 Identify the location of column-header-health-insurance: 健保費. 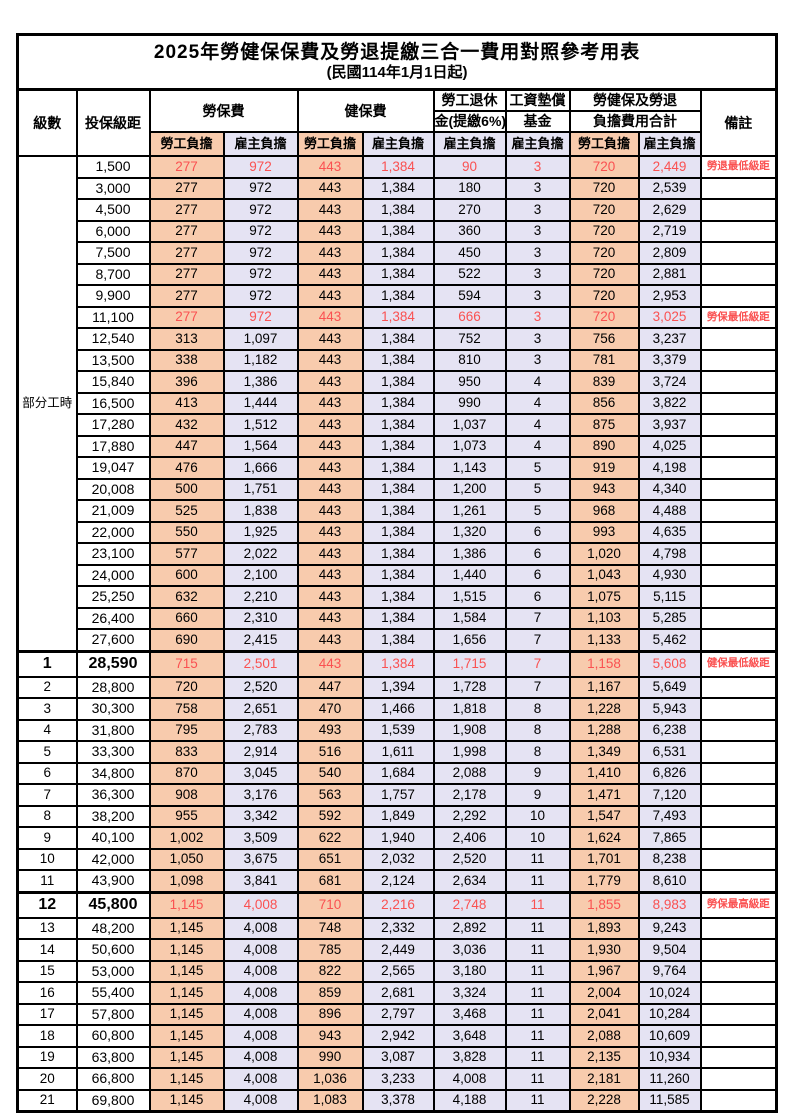
(365, 110).